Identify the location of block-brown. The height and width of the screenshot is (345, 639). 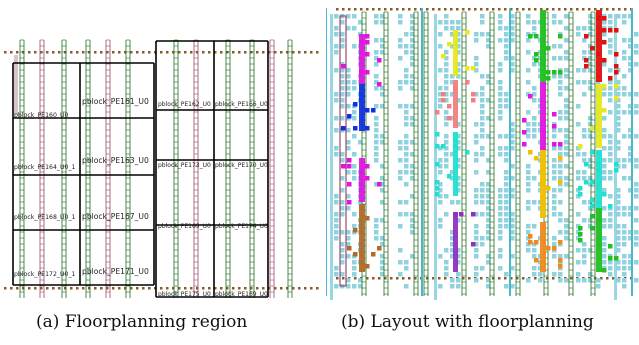
(364, 238).